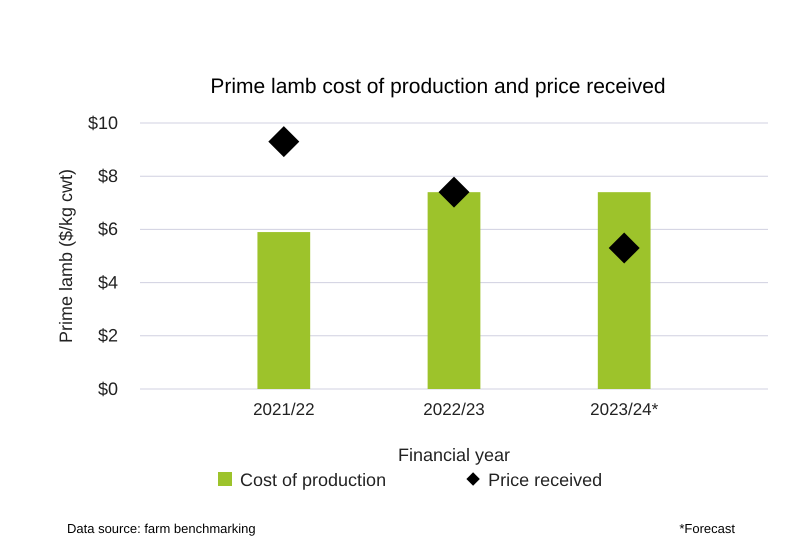 This screenshot has height=551, width=791. I want to click on legend-label: Cost of production, so click(313, 480).